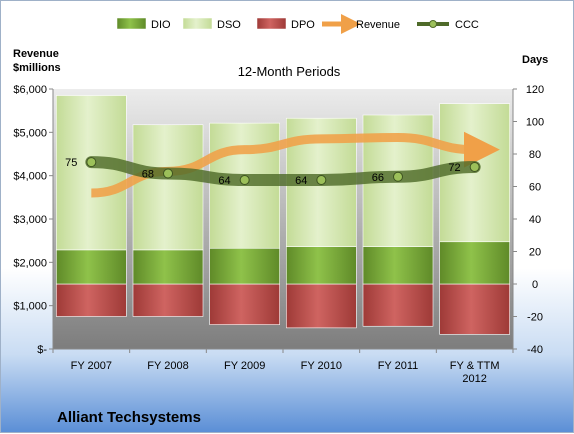  Describe the element at coordinates (398, 366) in the screenshot. I see `x-tick-label: FY 2011` at that location.